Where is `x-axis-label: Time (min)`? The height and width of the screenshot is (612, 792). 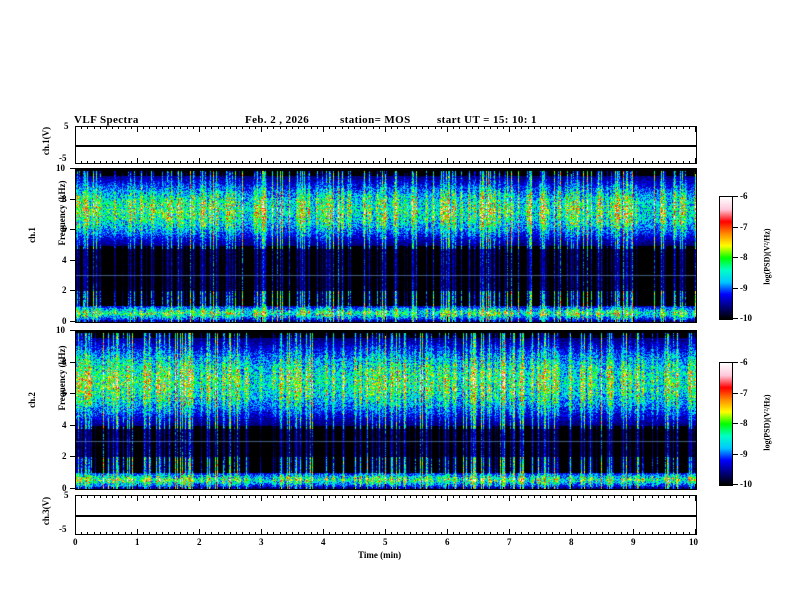 x-axis-label: Time (min) is located at coordinates (380, 555).